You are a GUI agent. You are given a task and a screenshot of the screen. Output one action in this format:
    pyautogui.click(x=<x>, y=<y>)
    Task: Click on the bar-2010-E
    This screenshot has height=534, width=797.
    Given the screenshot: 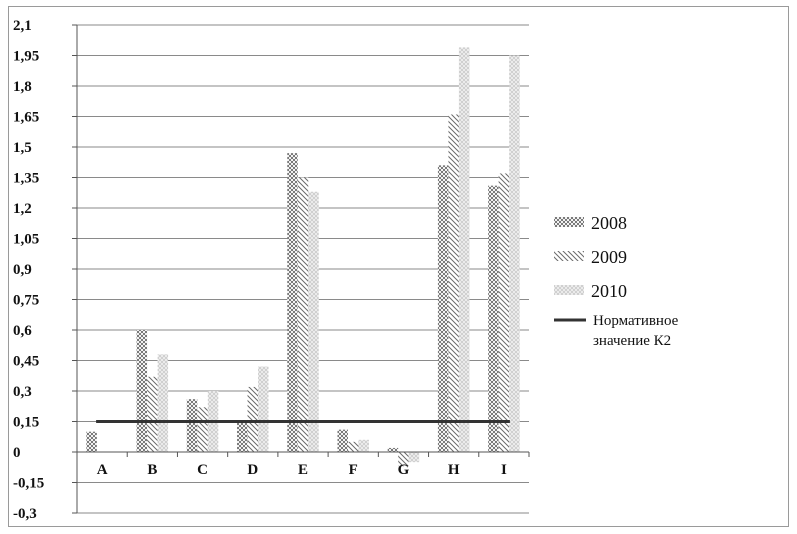 What is the action you would take?
    pyautogui.click(x=313, y=321)
    